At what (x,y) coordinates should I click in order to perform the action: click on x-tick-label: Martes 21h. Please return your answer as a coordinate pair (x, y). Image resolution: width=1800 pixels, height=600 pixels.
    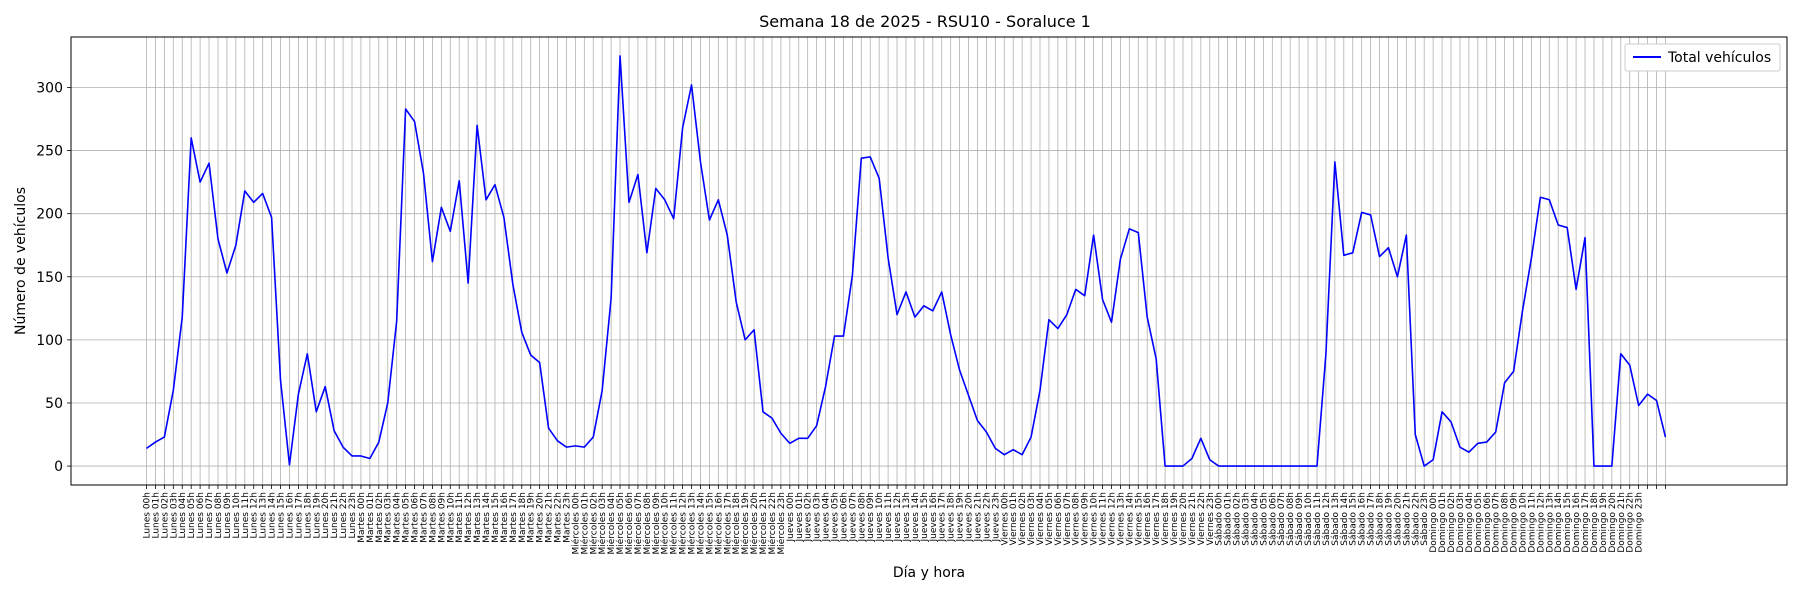
    Looking at the image, I should click on (550, 517).